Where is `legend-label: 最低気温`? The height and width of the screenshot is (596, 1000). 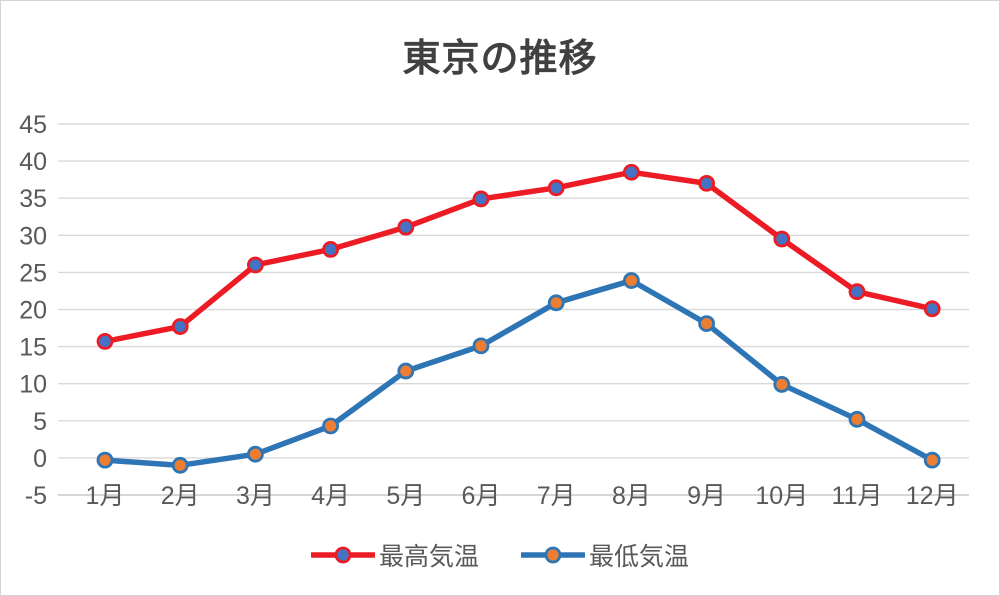
legend-label: 最低気温 is located at coordinates (639, 557).